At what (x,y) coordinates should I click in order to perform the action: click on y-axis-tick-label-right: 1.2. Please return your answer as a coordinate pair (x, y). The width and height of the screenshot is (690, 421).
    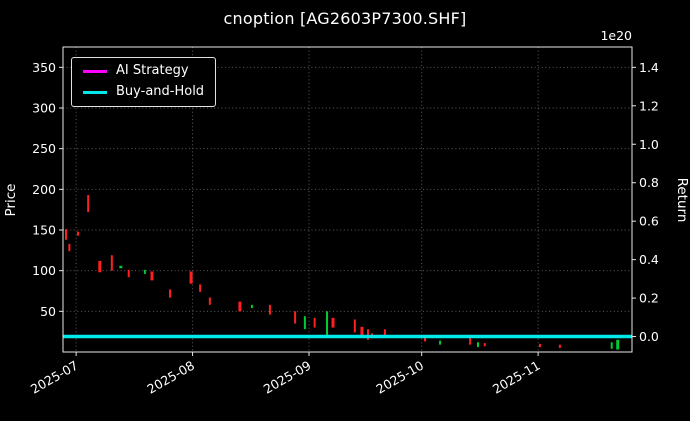
    Looking at the image, I should click on (649, 105).